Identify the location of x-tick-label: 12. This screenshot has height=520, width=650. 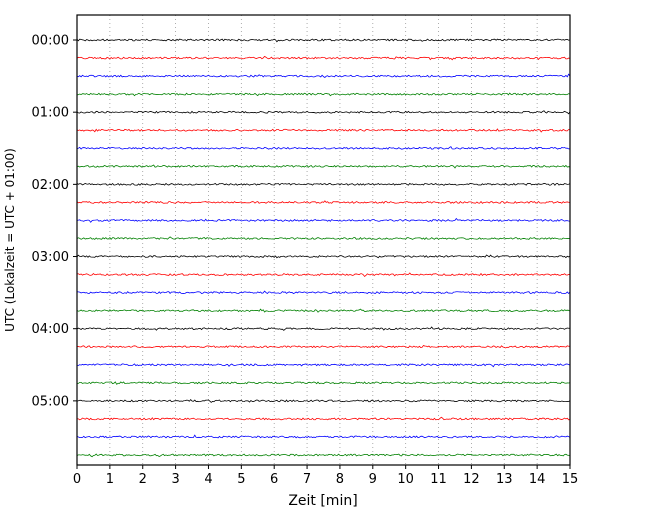
(471, 479).